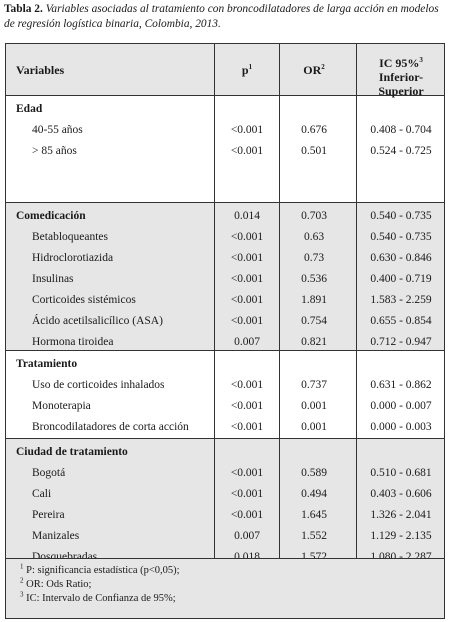 The image size is (451, 622). What do you see at coordinates (225, 131) in the screenshot?
I see `table-row: 40-55 años <0.001 0.676 0.408 - 0.704` at bounding box center [225, 131].